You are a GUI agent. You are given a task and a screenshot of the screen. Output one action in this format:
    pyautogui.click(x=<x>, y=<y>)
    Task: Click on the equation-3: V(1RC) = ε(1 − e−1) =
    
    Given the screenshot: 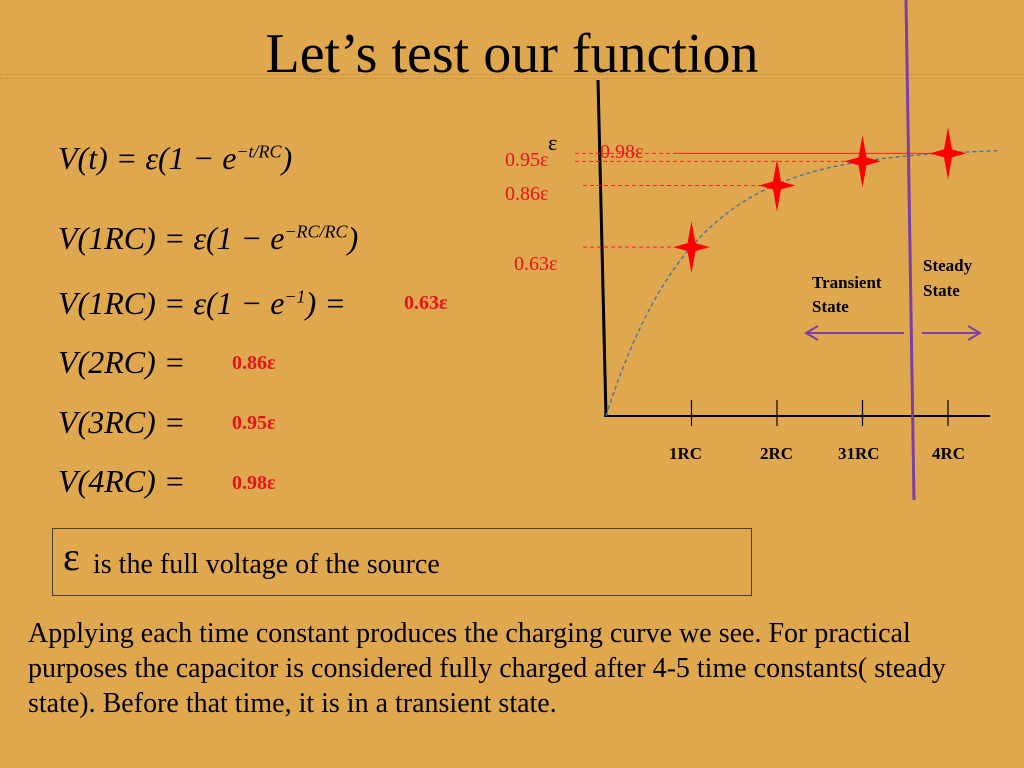 What is the action you would take?
    pyautogui.click(x=202, y=303)
    